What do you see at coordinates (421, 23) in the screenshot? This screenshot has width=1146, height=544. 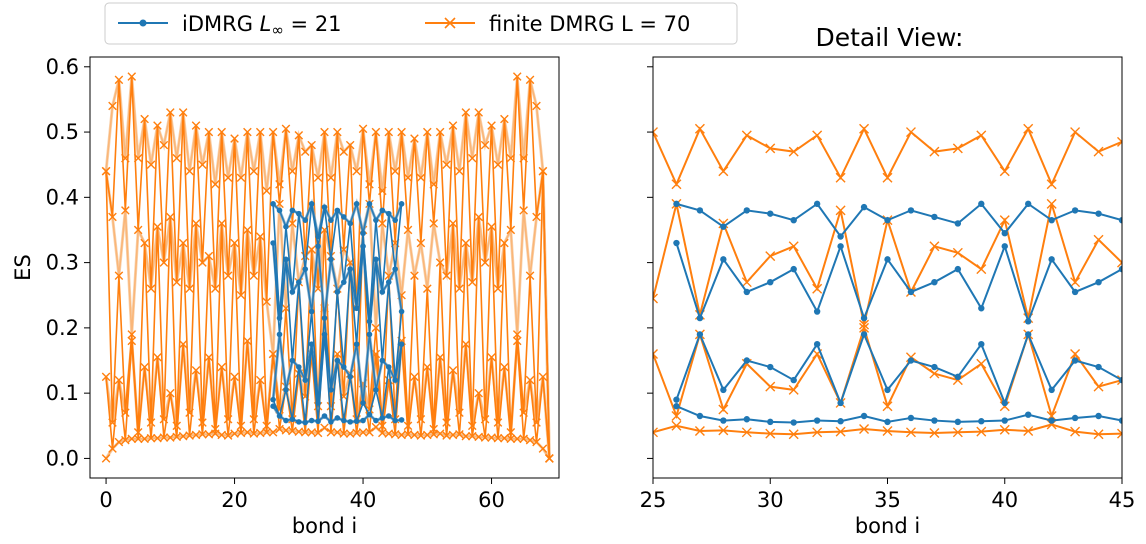 I see `legend: iDMRG L∞ = 21 finite DMRG L = 70` at bounding box center [421, 23].